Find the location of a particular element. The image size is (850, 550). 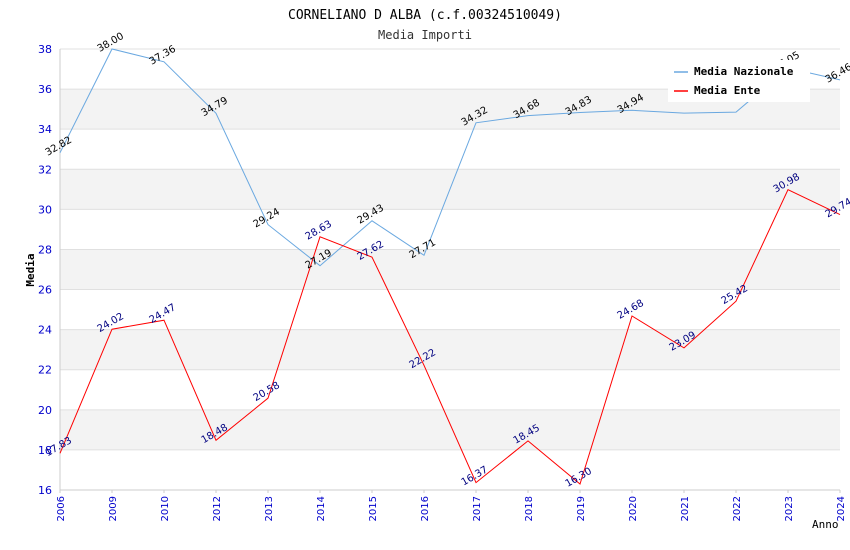

y-tick-label: 32 is located at coordinates (45, 169).